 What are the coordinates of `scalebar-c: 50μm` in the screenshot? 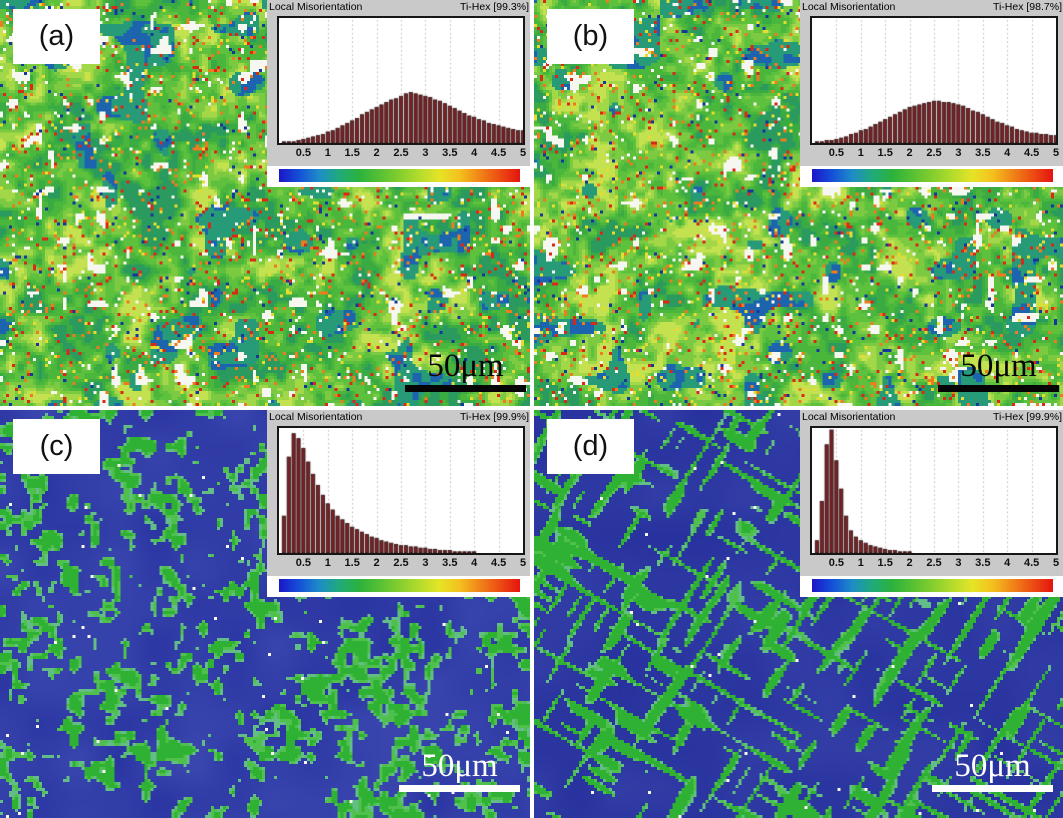 It's located at (459, 771).